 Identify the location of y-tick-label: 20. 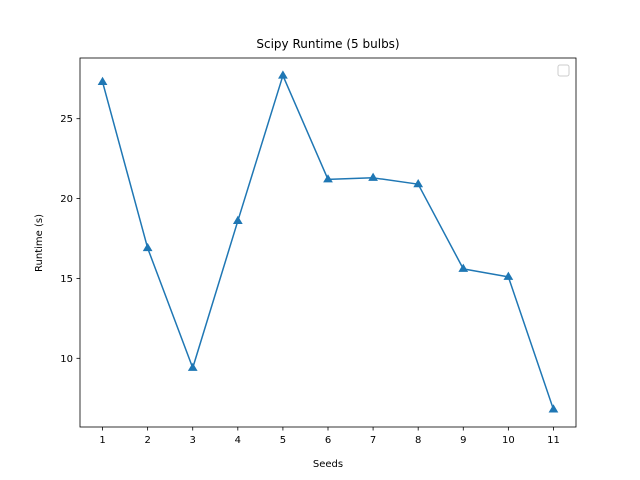
(66, 199).